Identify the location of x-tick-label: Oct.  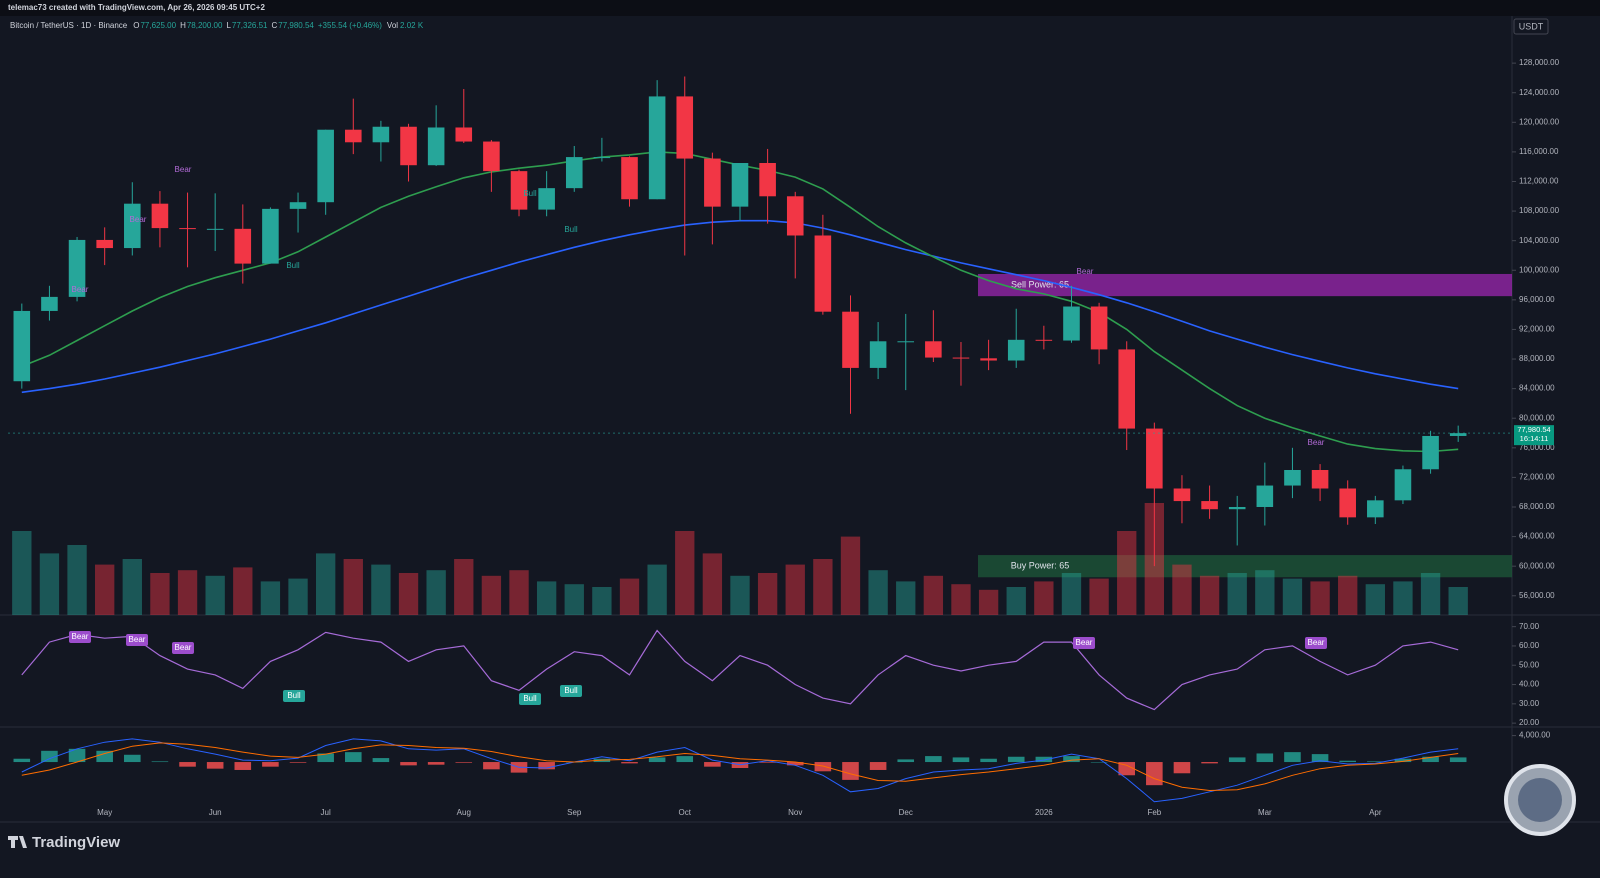
(685, 812).